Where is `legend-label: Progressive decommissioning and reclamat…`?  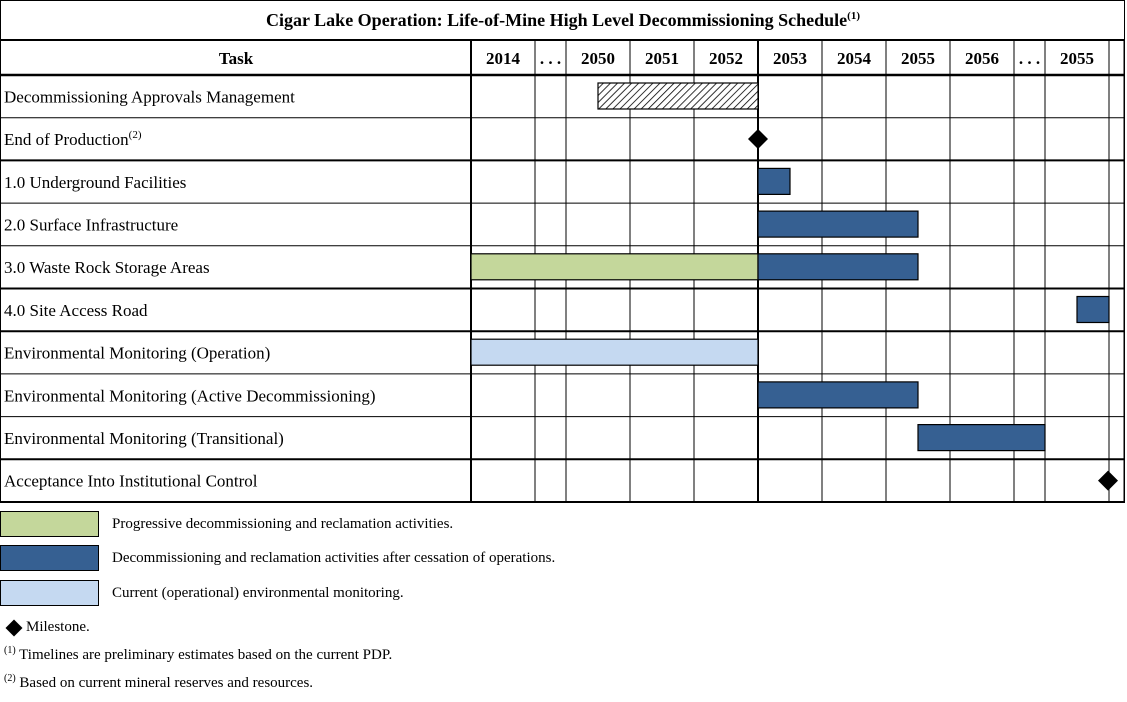 legend-label: Progressive decommissioning and reclamat… is located at coordinates (283, 523).